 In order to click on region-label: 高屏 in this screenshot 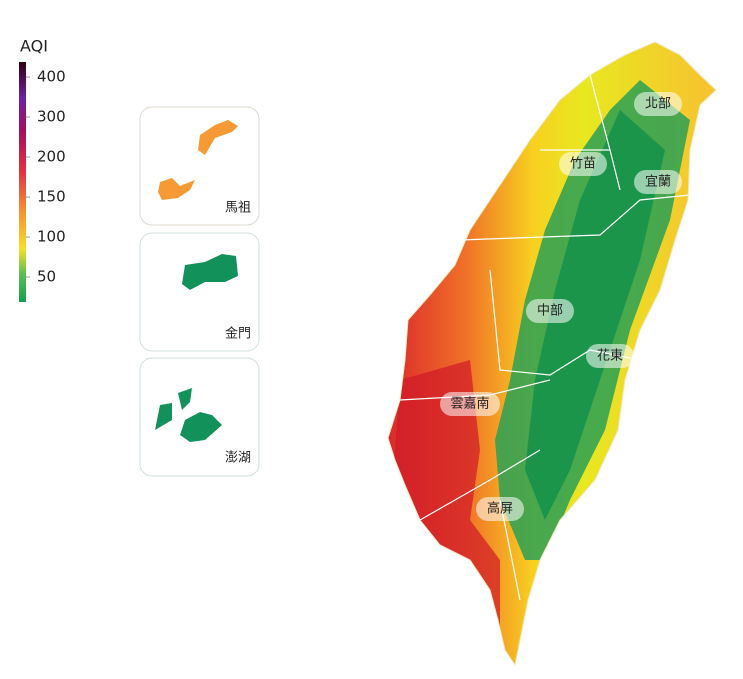, I will do `click(500, 509)`.